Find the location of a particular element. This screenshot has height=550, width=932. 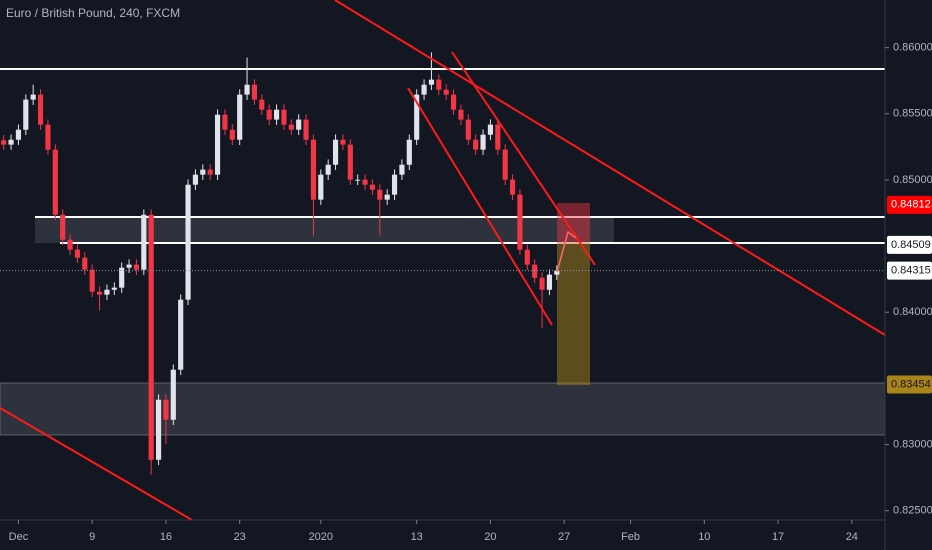

demand-zone is located at coordinates (443, 409).